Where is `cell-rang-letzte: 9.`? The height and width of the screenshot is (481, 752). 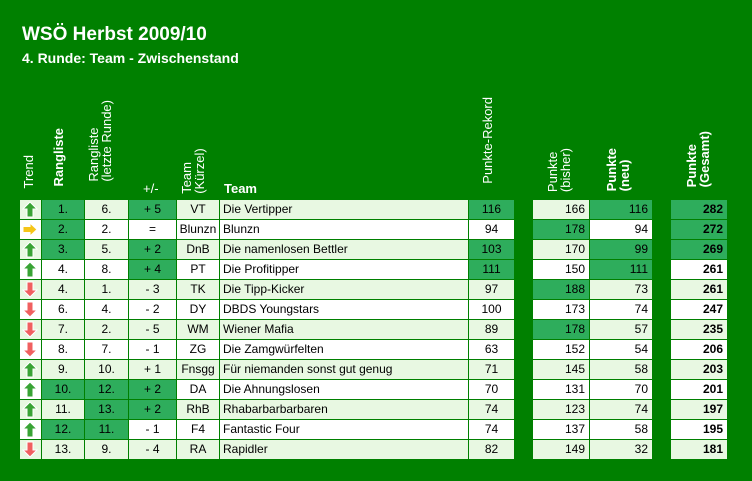 cell-rang-letzte: 9. is located at coordinates (106, 449).